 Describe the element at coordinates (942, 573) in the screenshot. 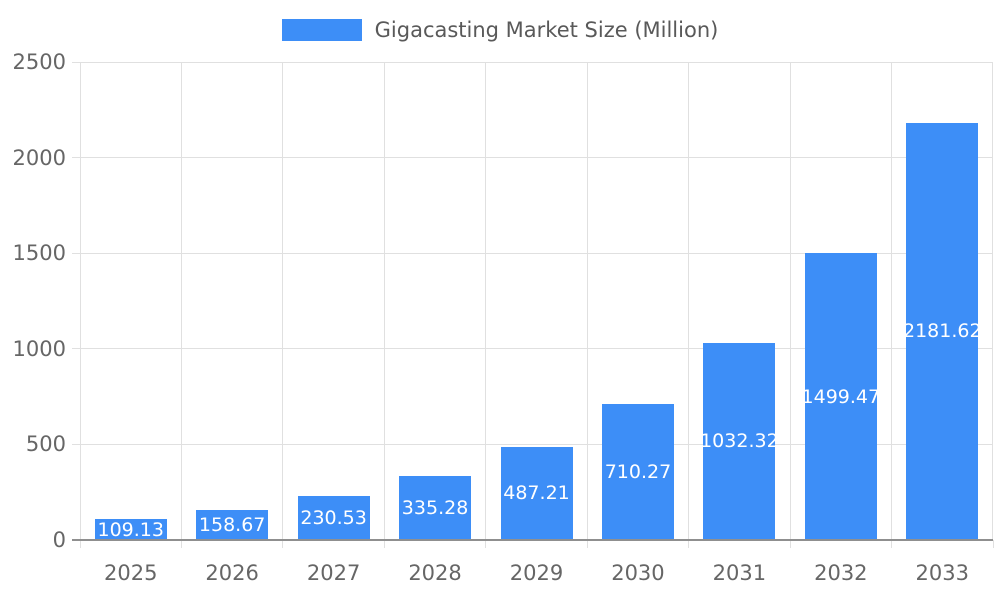

I see `x-tick-label: 2033` at that location.